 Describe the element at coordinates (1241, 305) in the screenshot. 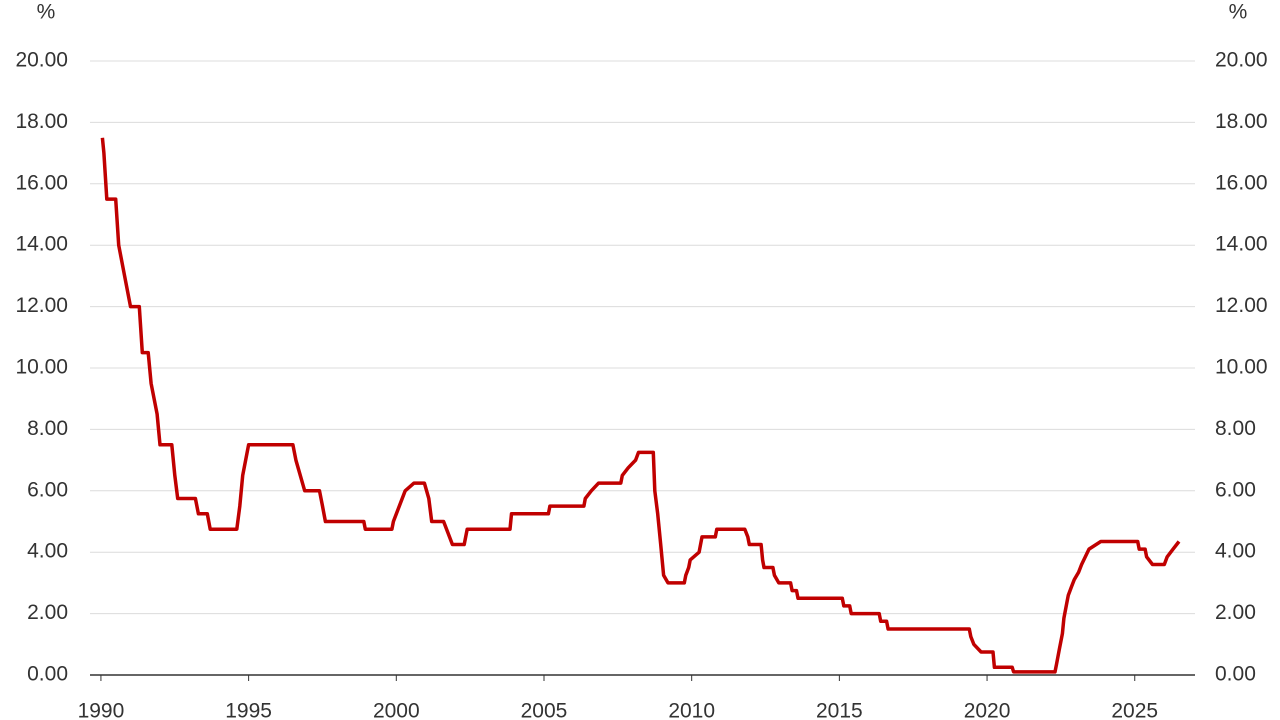

I see `y2-tick-label: 12.00` at that location.